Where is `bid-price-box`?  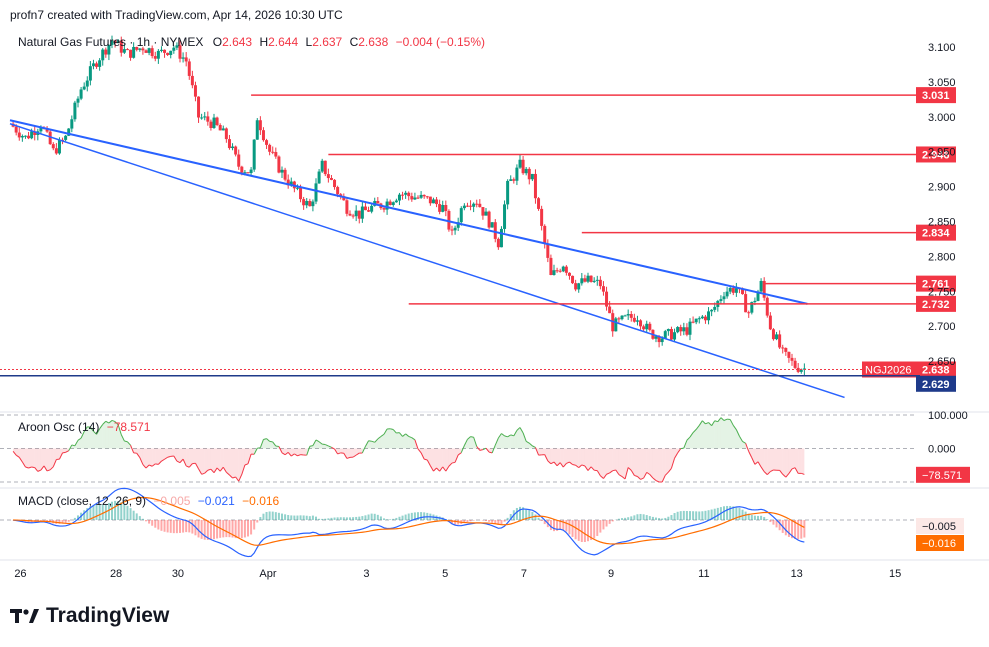
bid-price-box is located at coordinates (936, 383).